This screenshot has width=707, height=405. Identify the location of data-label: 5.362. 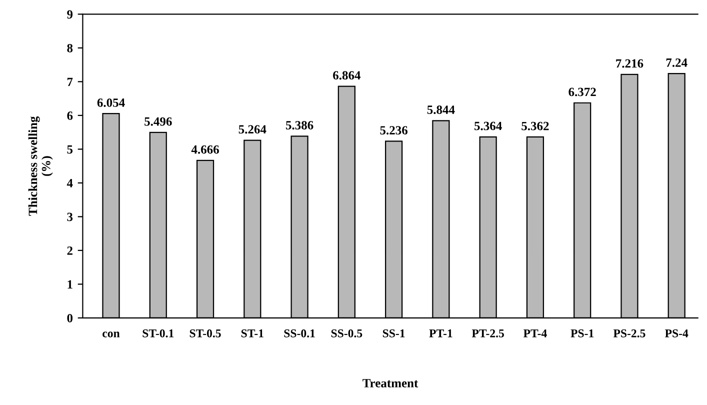
(535, 126).